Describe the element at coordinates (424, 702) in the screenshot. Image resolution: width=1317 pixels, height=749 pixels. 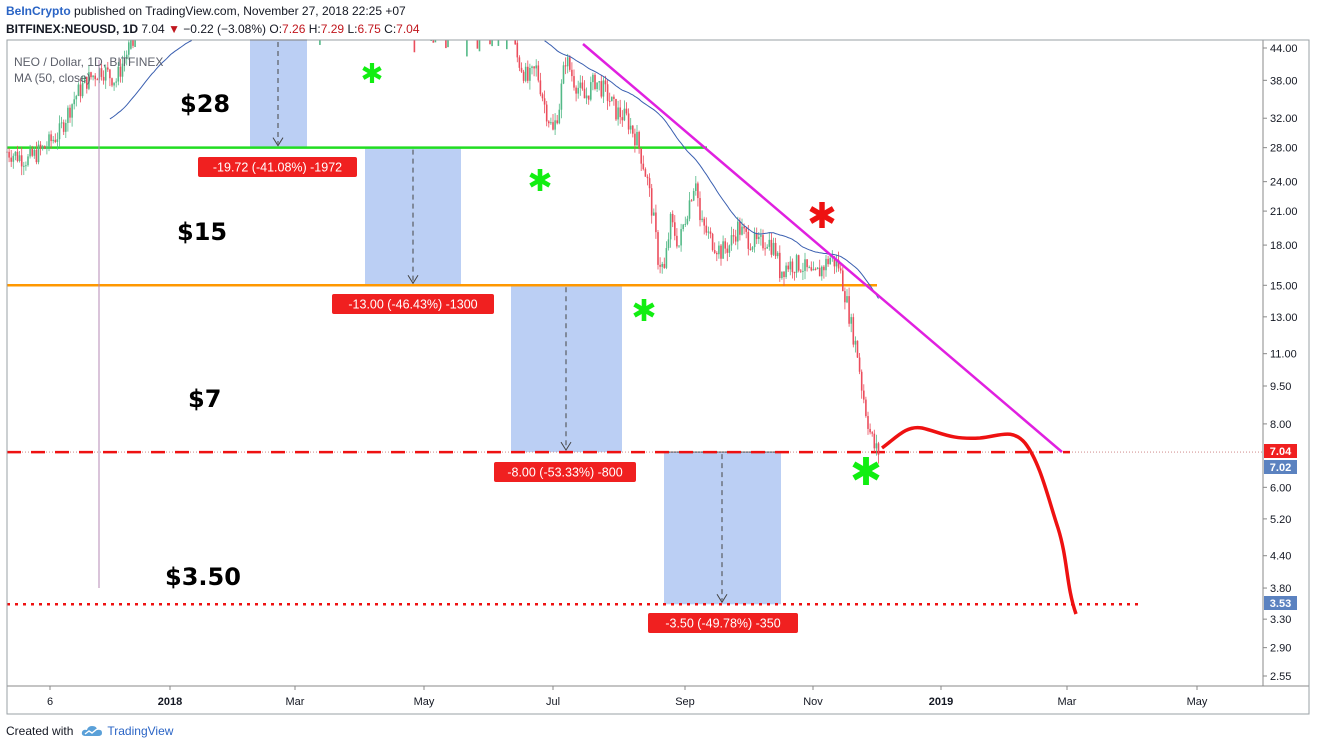
I see `time-tick-label: May` at that location.